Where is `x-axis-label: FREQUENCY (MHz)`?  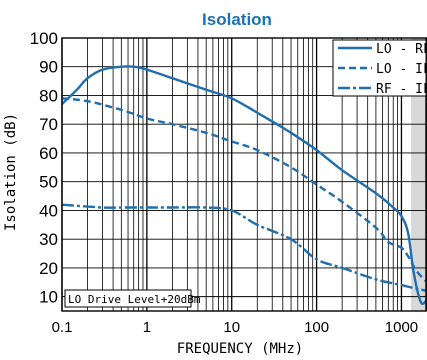 x-axis-label: FREQUENCY (MHz) is located at coordinates (240, 349).